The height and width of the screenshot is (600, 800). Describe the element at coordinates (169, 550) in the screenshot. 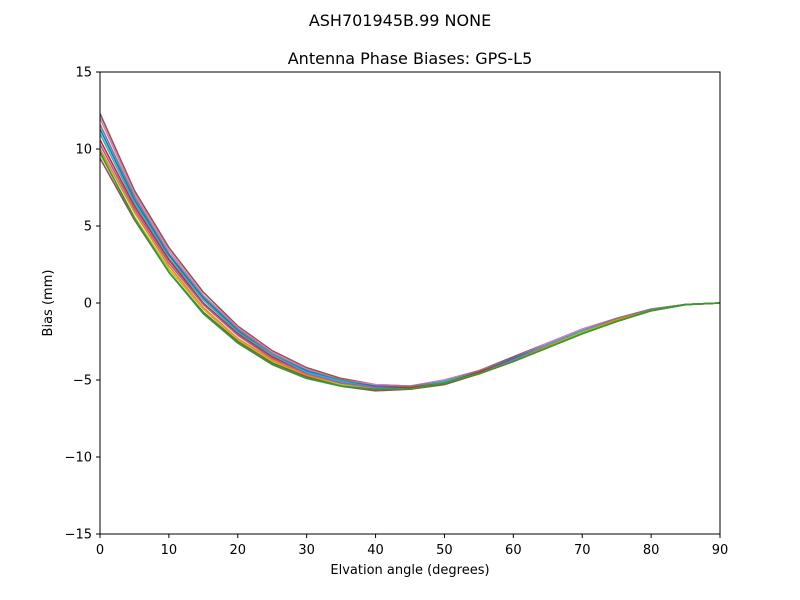

I see `x-tick-label: 10` at that location.